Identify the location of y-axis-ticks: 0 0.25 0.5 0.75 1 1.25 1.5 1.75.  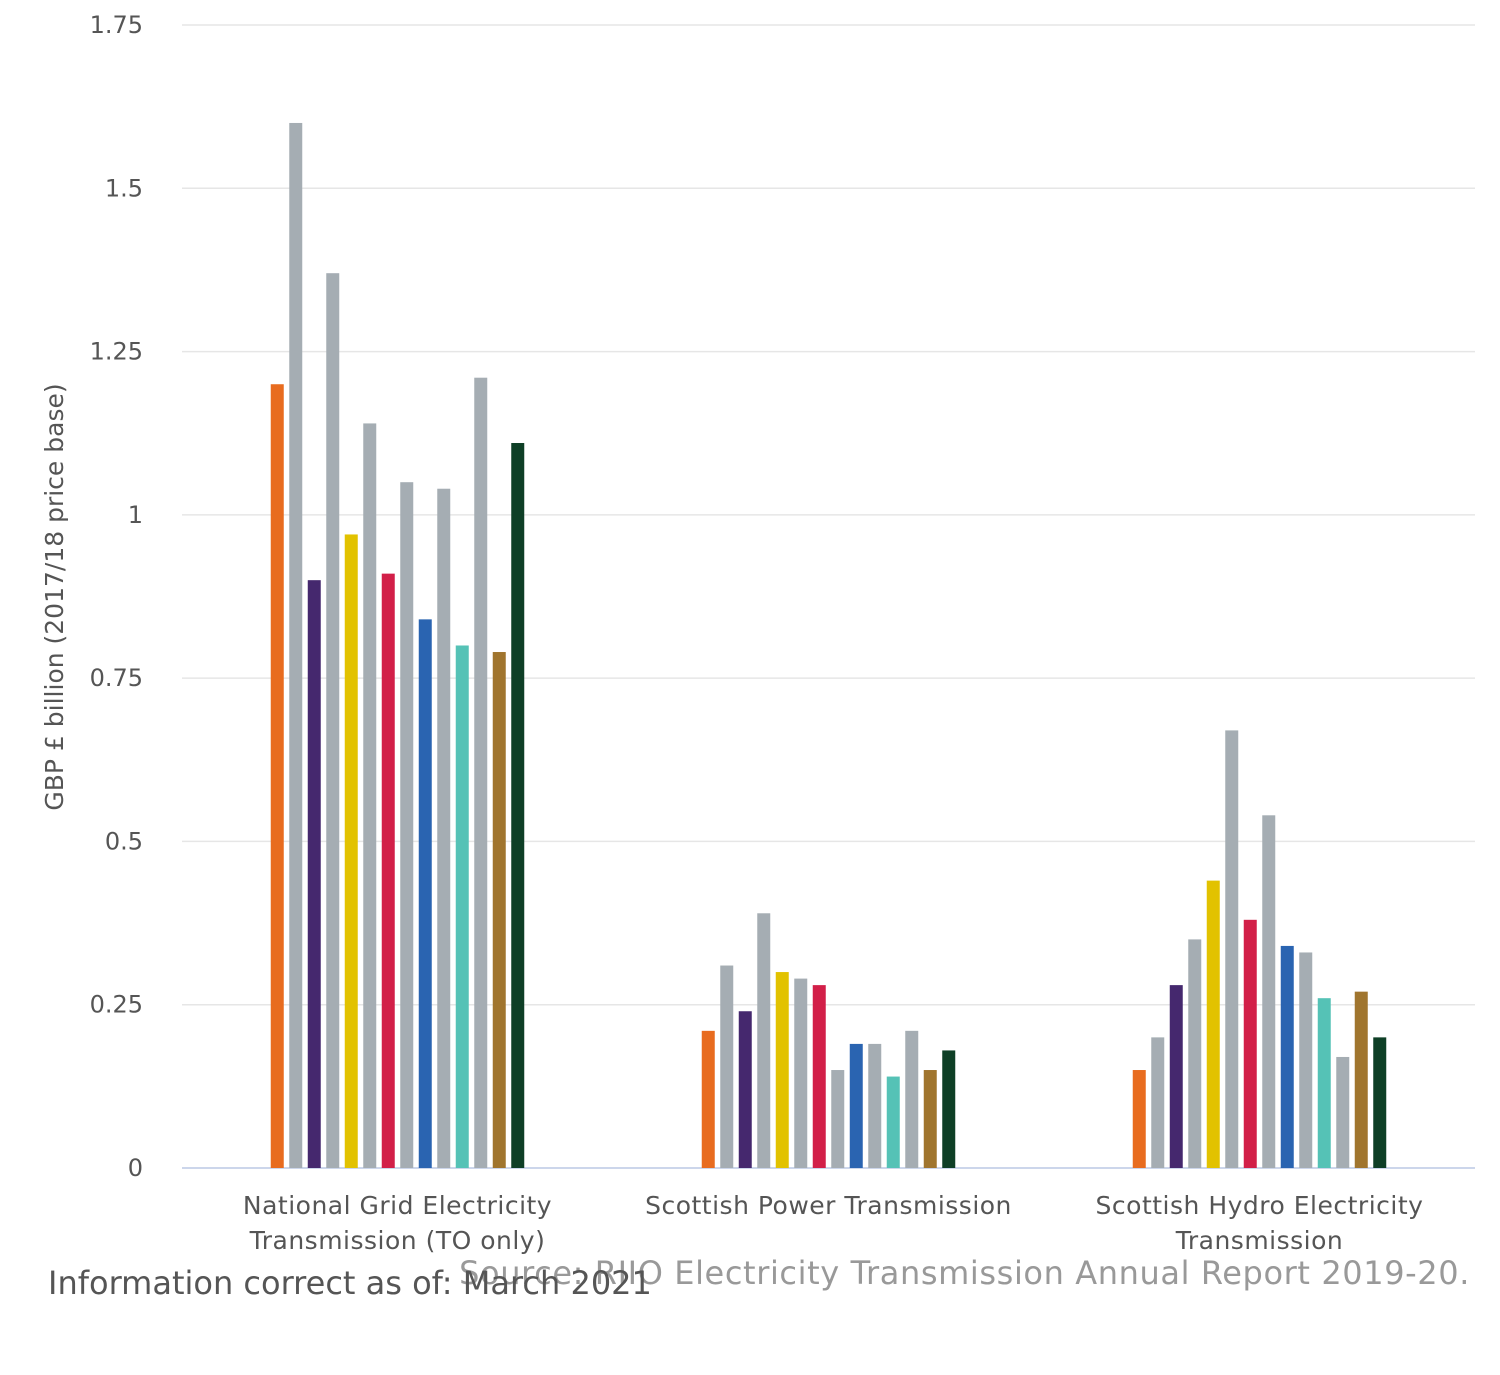
(116, 596).